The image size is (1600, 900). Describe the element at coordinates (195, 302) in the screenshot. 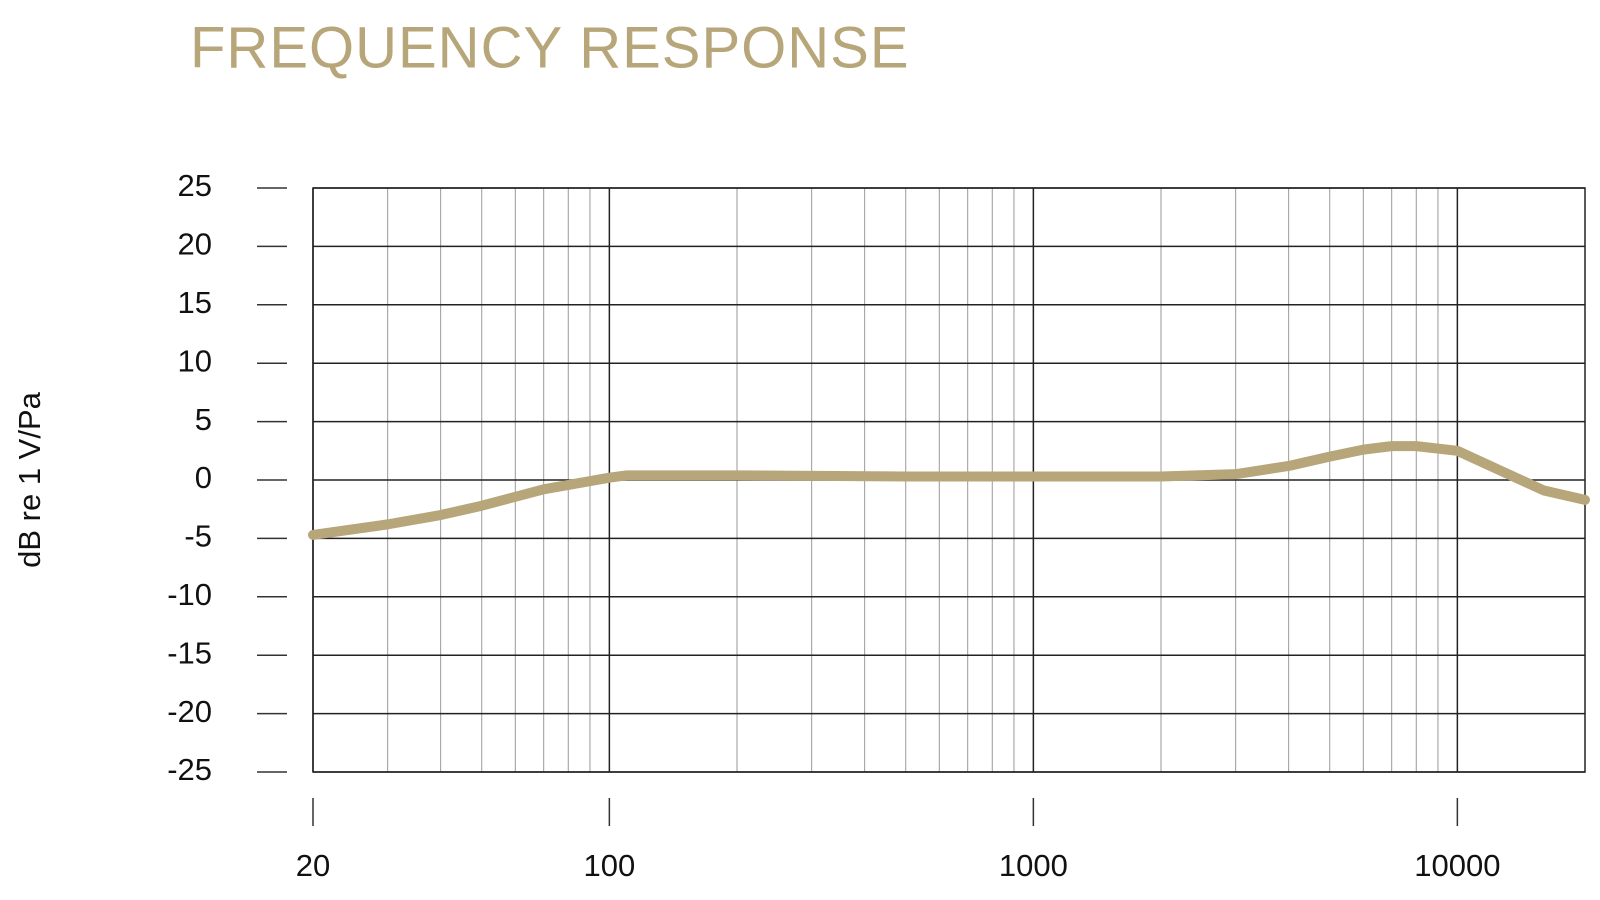

I see `y-tick-label: 15` at that location.